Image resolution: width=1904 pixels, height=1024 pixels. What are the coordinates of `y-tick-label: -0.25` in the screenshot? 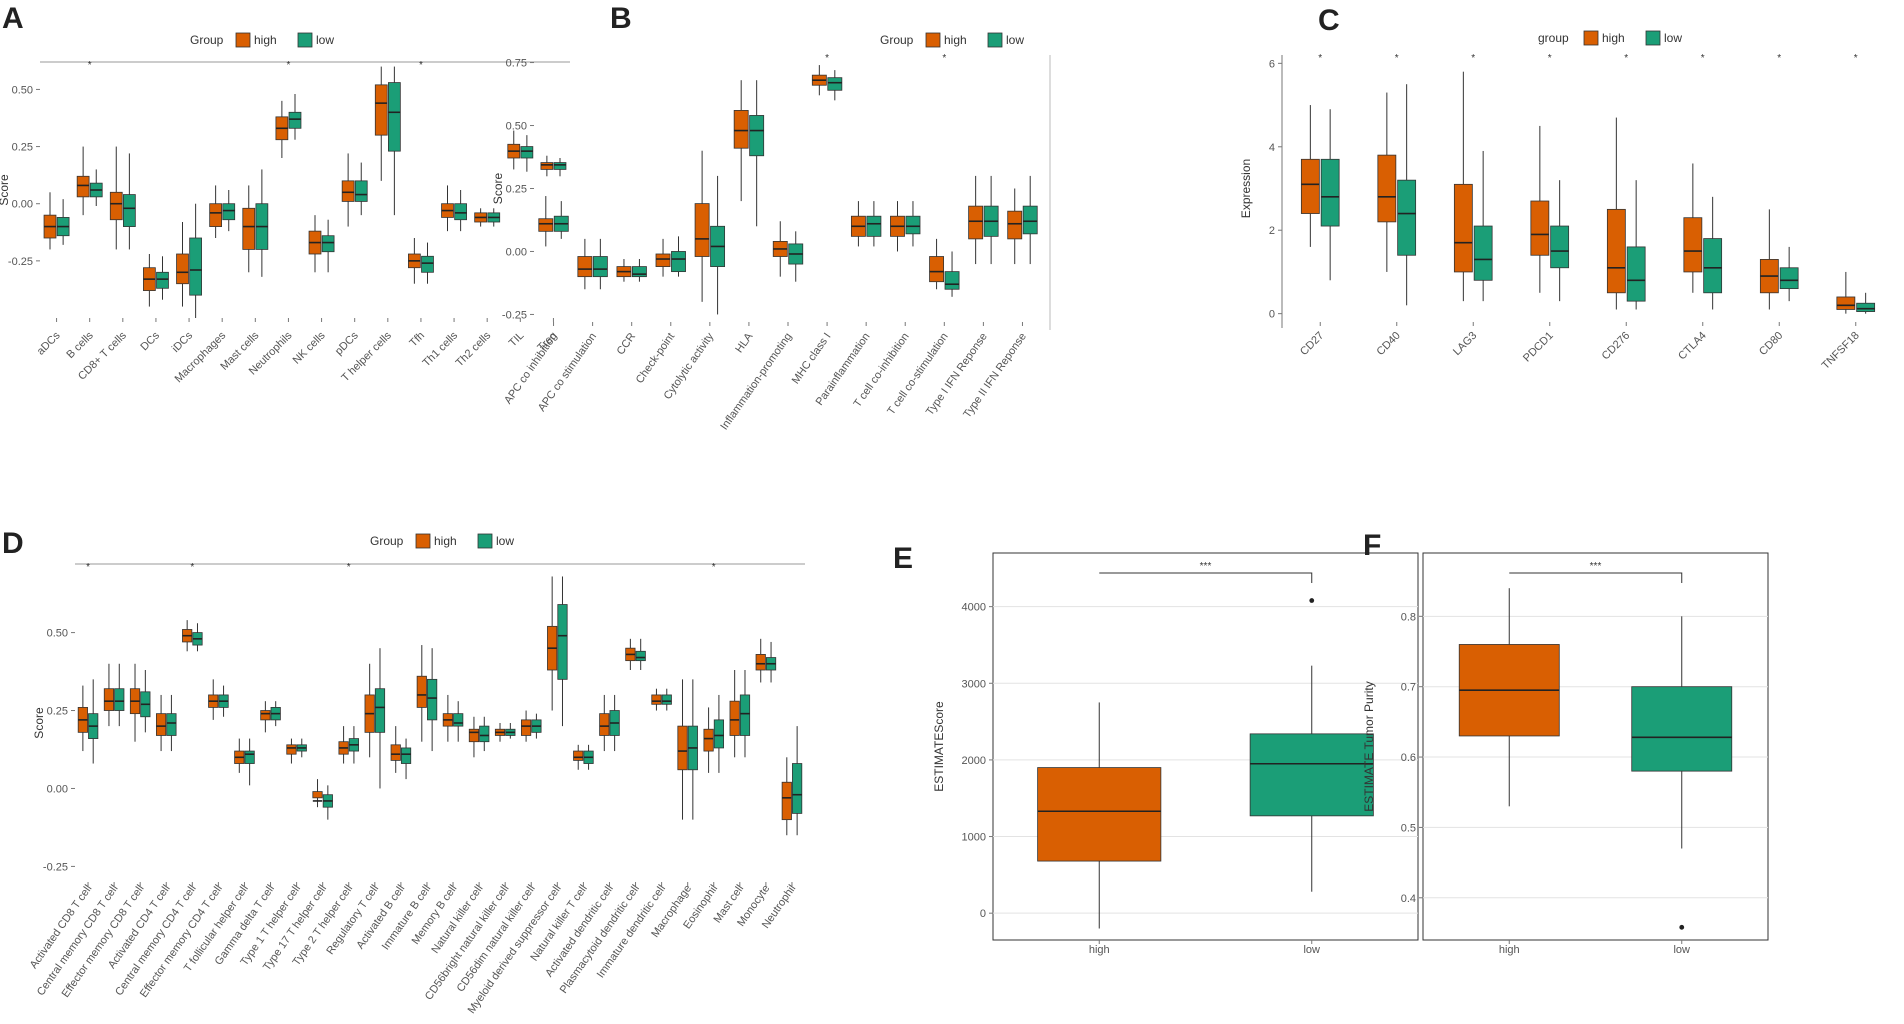 It's located at (20, 262).